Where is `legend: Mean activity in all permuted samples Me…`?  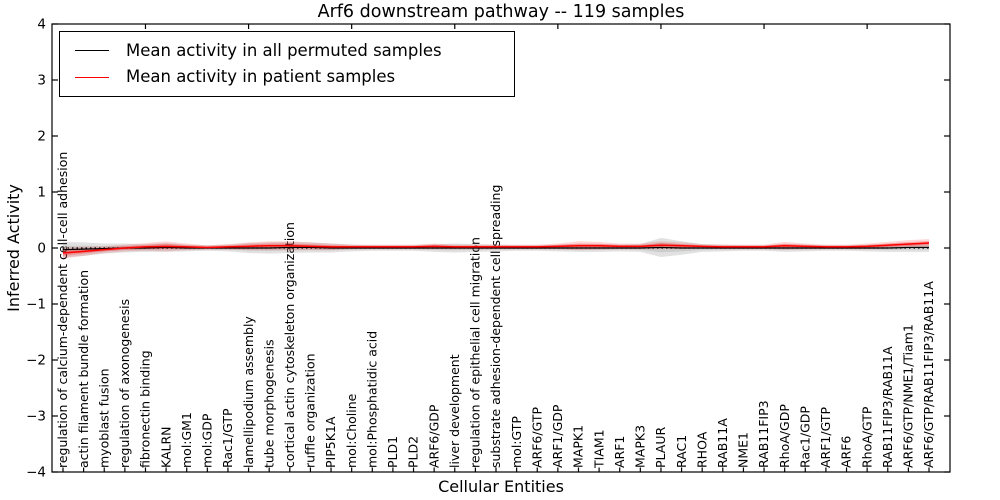
legend: Mean activity in all permuted samples Me… is located at coordinates (287, 64).